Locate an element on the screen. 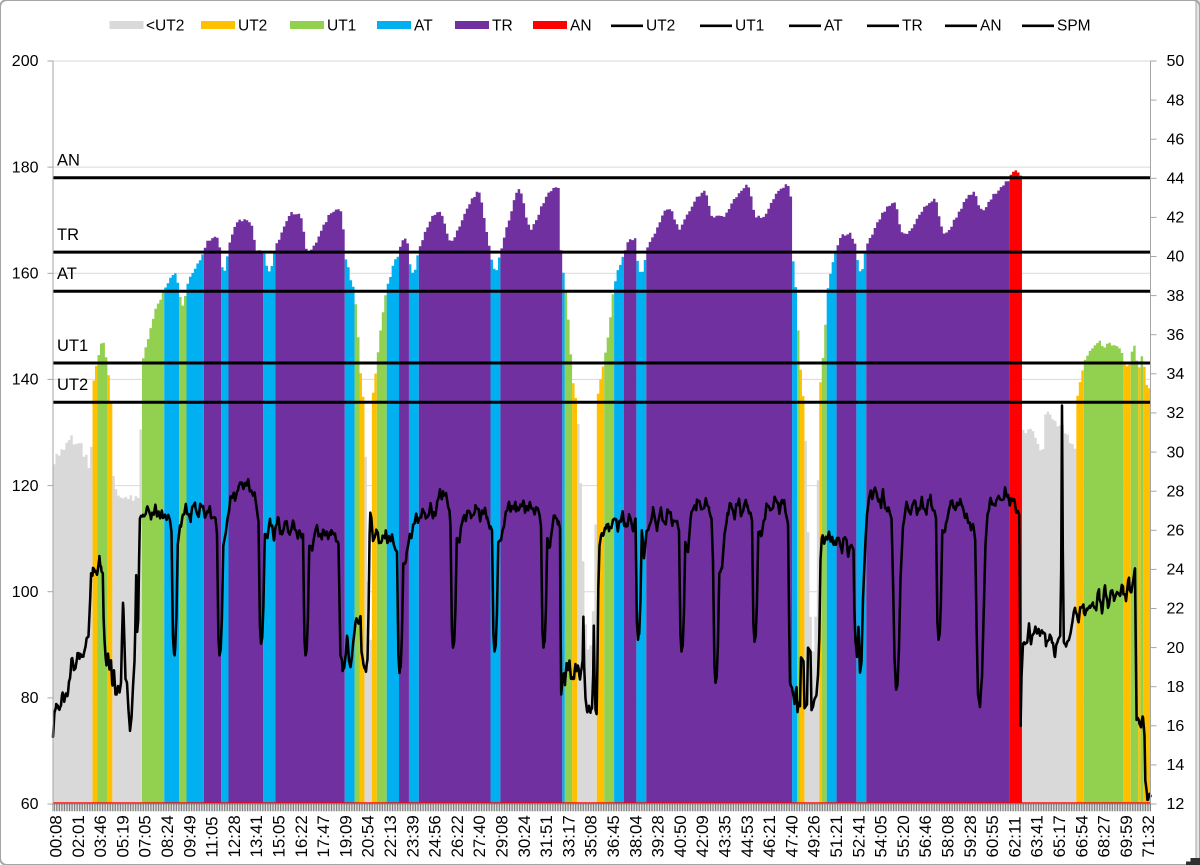  svg-text: 18 is located at coordinates (1176, 687).